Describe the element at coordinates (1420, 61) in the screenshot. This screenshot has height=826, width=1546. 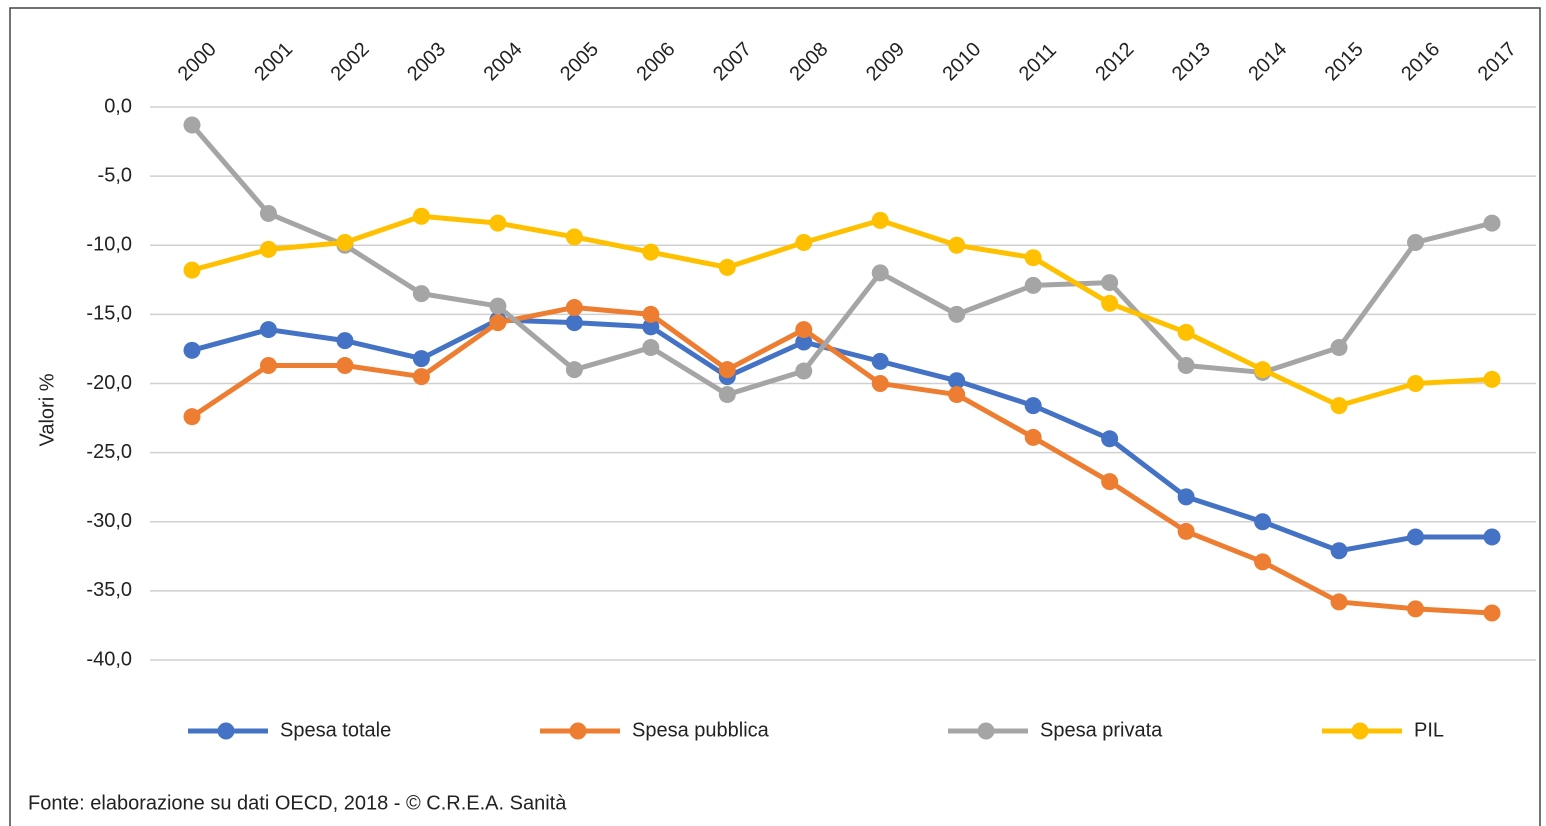
I see `x-tick-label: 2016` at that location.